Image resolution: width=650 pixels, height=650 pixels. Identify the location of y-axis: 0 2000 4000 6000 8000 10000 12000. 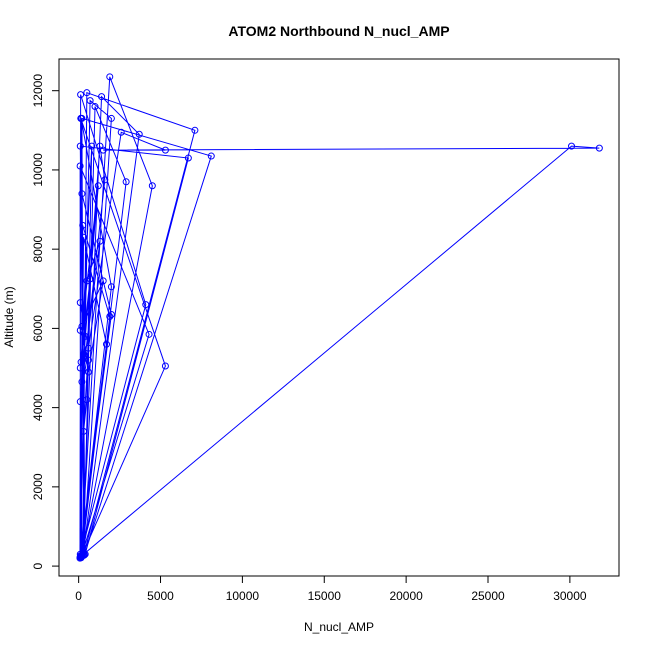
(45, 321).